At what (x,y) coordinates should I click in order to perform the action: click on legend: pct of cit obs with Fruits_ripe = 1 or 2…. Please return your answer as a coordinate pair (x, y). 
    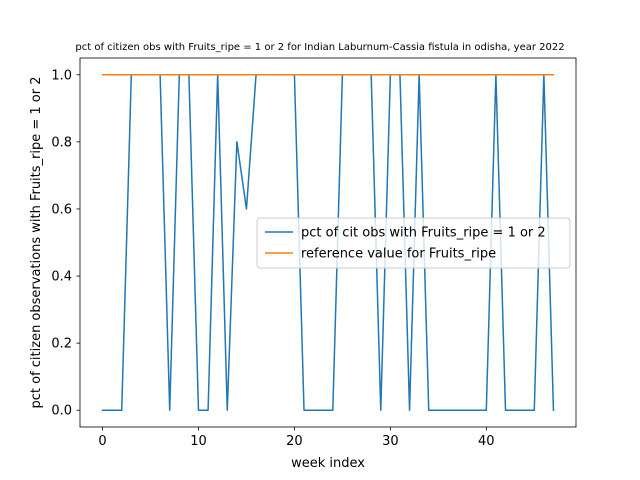
    Looking at the image, I should click on (413, 243).